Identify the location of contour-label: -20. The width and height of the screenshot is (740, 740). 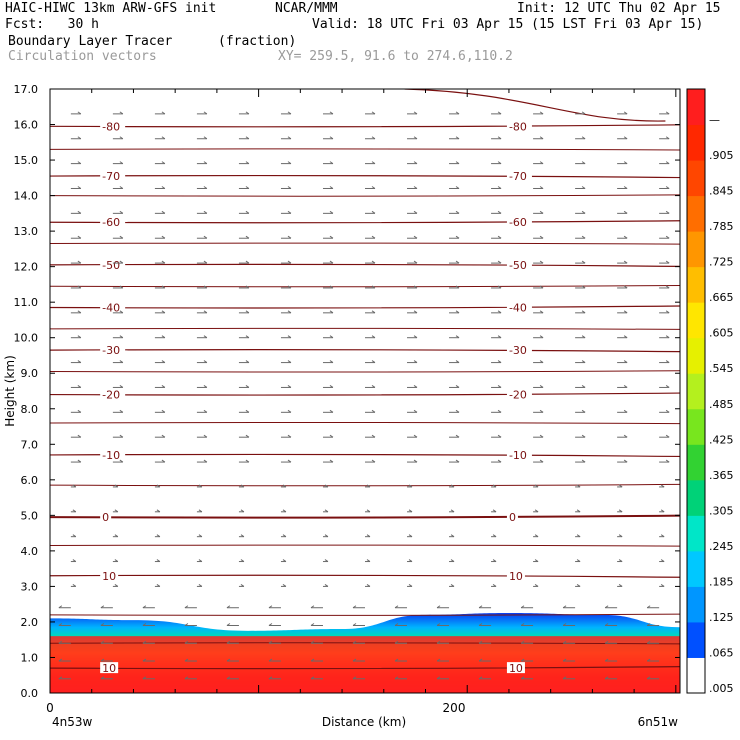
(518, 395).